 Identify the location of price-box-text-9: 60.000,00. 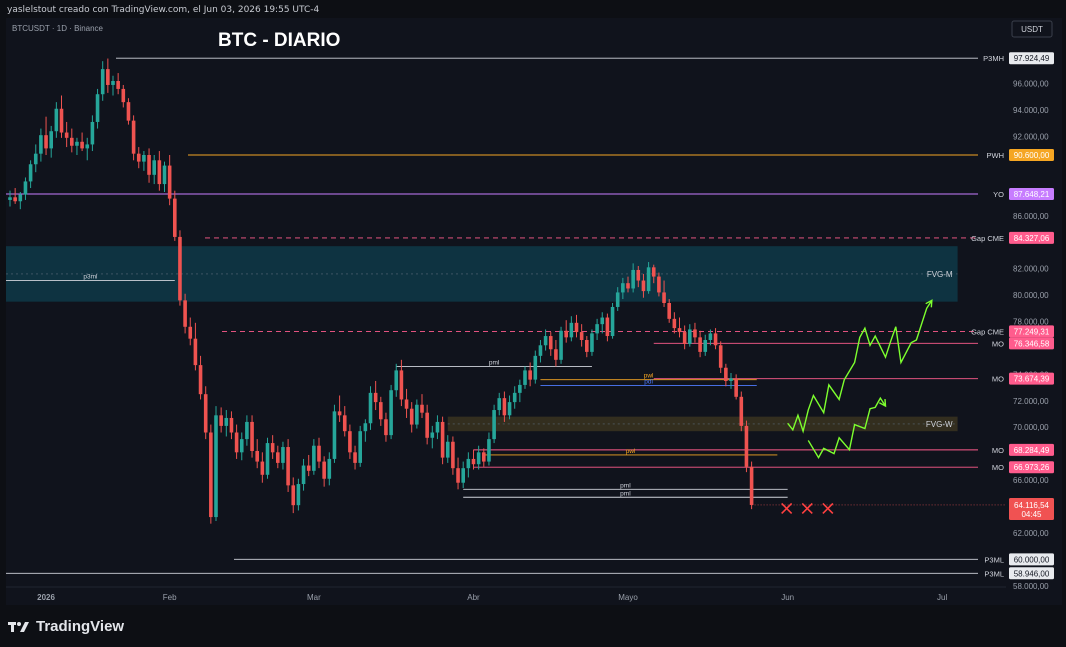
(1032, 559).